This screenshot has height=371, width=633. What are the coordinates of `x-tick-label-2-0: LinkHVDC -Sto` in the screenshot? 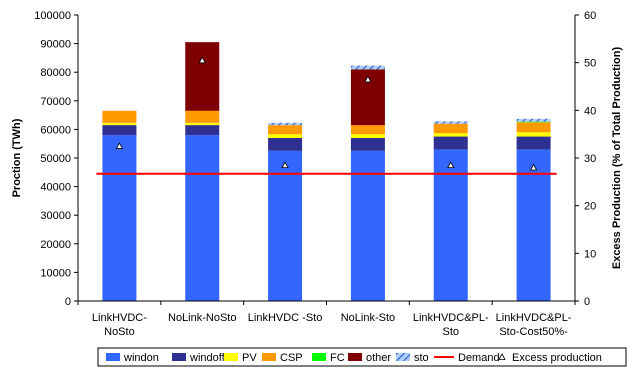 It's located at (285, 318).